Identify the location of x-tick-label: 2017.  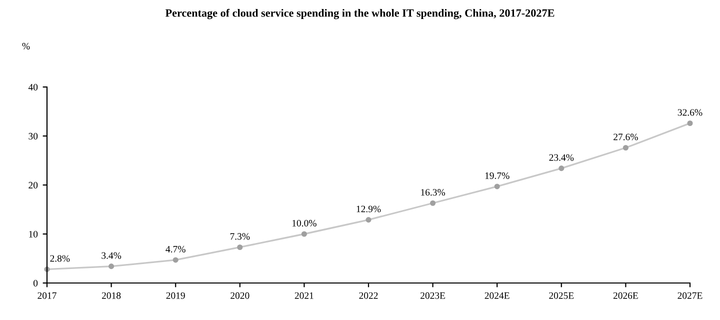
(47, 295).